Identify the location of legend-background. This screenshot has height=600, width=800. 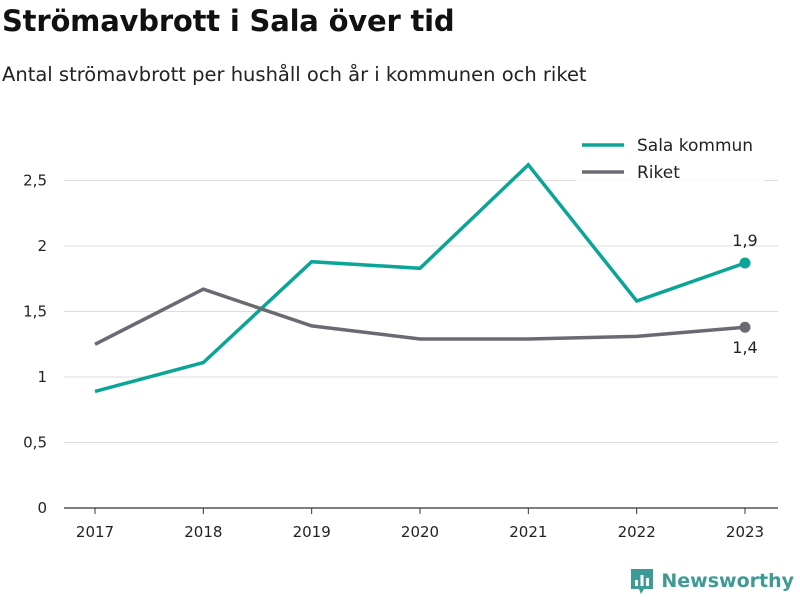
(670, 156).